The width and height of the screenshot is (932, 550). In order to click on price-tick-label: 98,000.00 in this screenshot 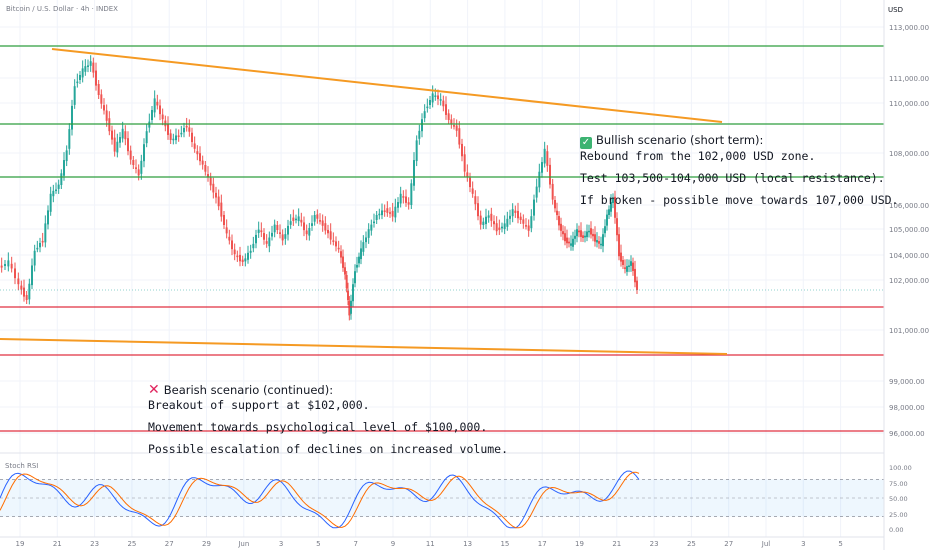, I will do `click(907, 408)`.